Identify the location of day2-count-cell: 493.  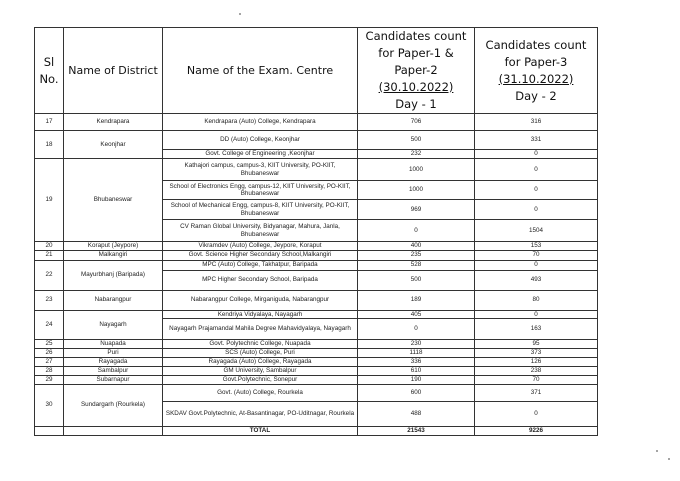
(536, 280).